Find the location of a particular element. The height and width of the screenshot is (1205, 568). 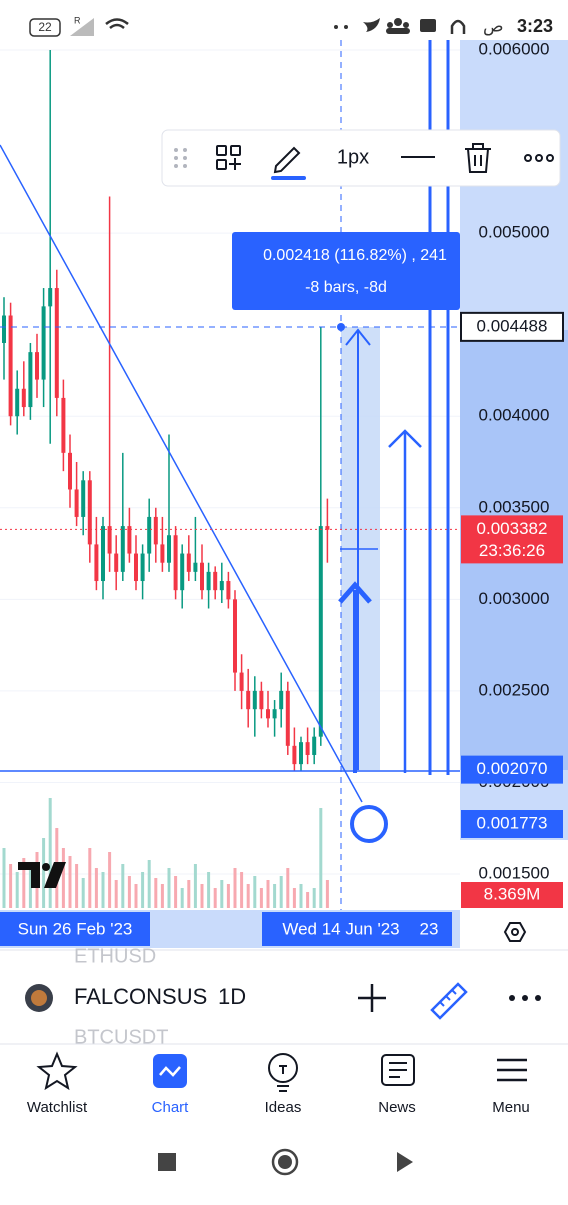

news-icon is located at coordinates (398, 1070).